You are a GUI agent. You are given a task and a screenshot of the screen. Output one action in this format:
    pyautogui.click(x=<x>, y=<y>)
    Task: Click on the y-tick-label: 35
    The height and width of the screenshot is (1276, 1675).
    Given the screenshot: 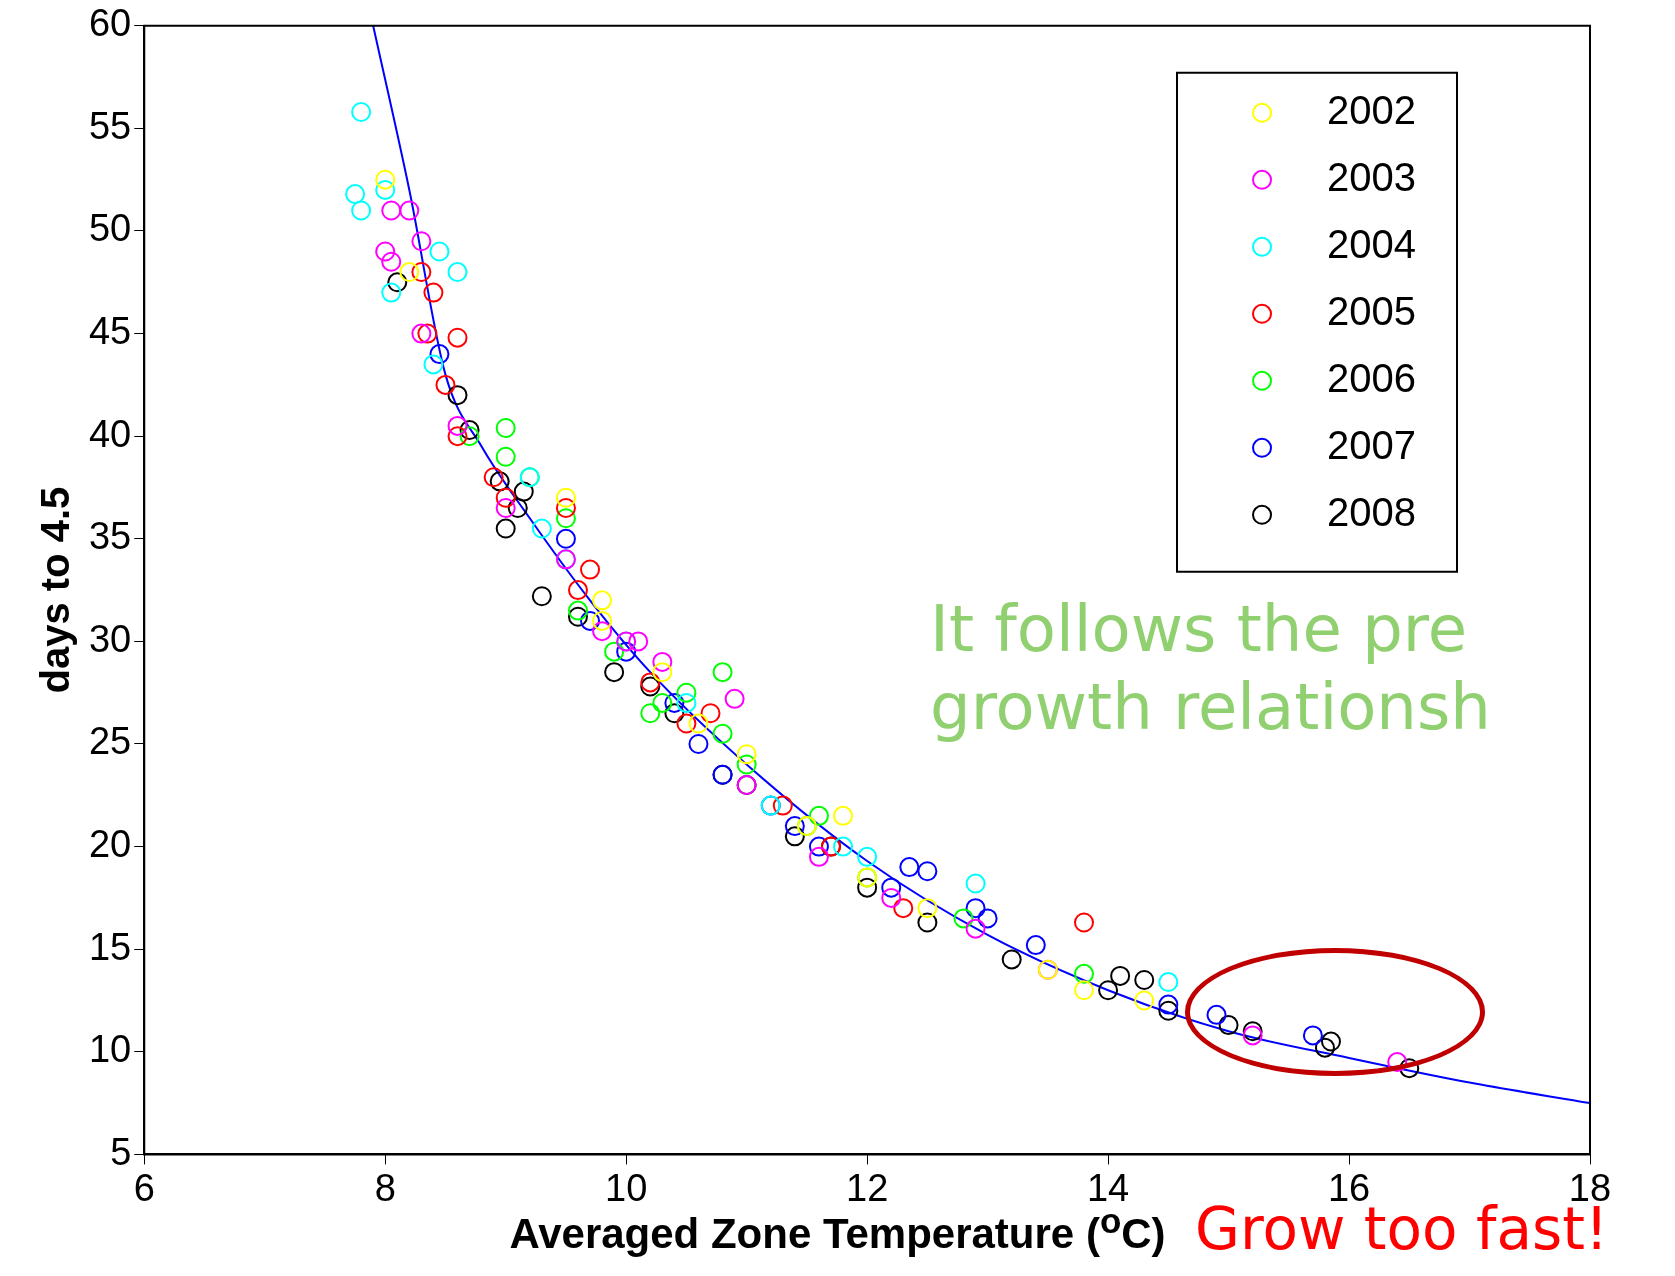 What is the action you would take?
    pyautogui.click(x=110, y=536)
    